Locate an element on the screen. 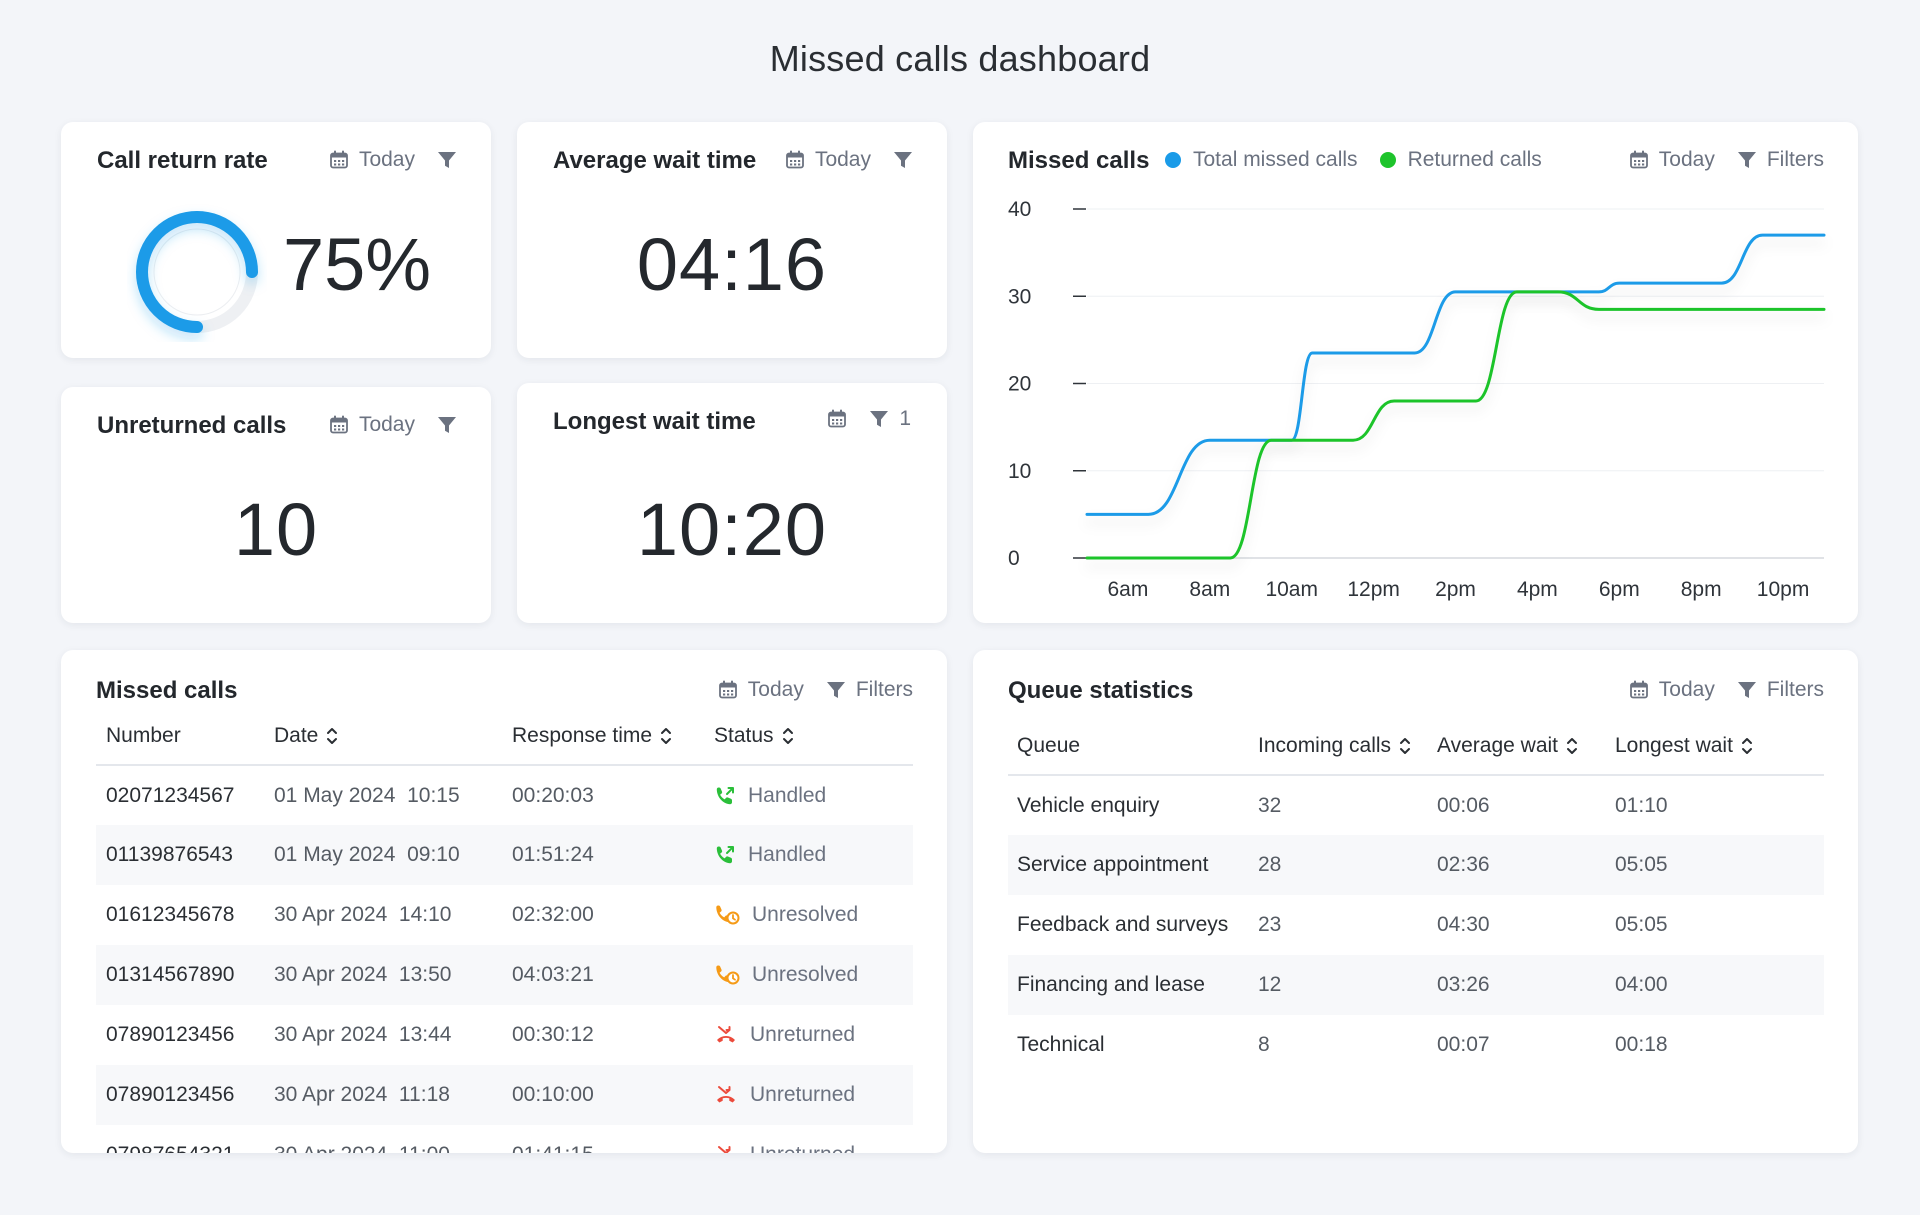 The width and height of the screenshot is (1920, 1215). table-row: Vehicle enquiry 32 00:06 01:10 is located at coordinates (1416, 805).